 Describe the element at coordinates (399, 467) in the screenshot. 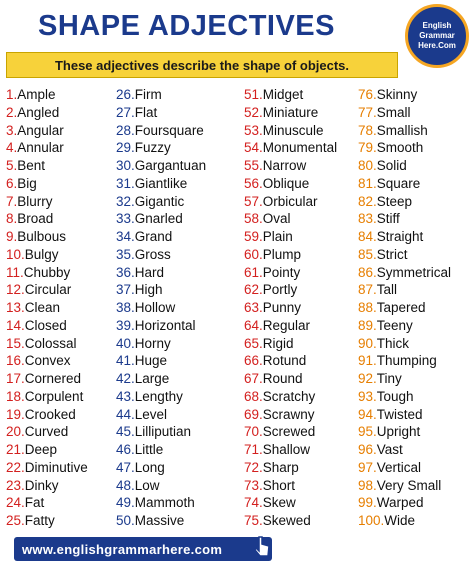

I see `item-word: Vertical` at that location.